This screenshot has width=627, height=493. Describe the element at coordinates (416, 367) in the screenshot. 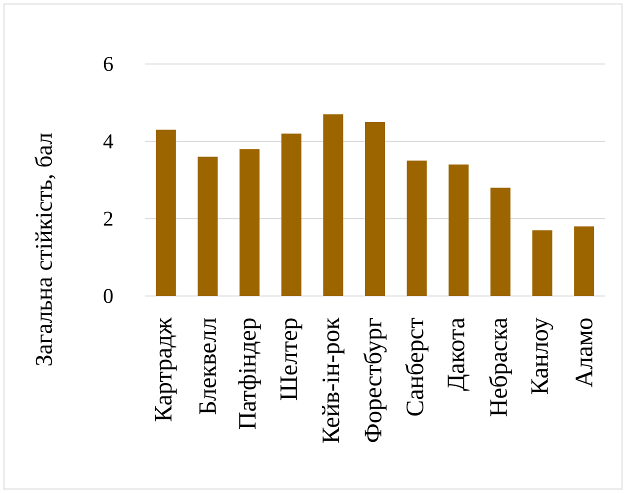

I see `x-tick-label: Санберст` at that location.